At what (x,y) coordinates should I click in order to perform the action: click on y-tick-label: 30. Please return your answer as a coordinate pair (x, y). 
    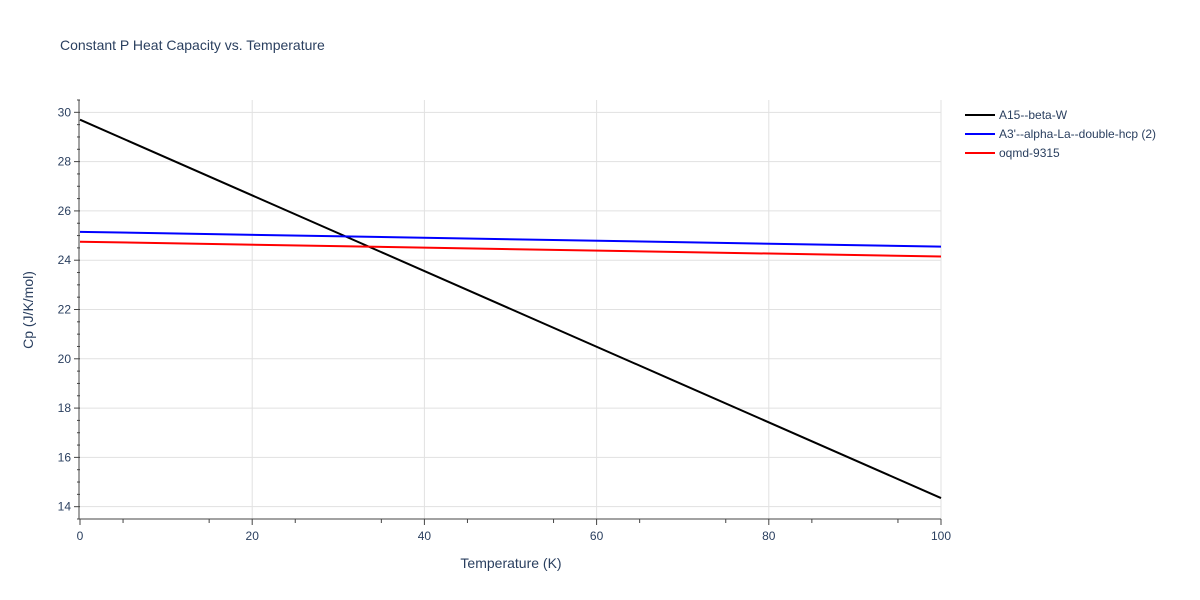
    Looking at the image, I should click on (65, 112).